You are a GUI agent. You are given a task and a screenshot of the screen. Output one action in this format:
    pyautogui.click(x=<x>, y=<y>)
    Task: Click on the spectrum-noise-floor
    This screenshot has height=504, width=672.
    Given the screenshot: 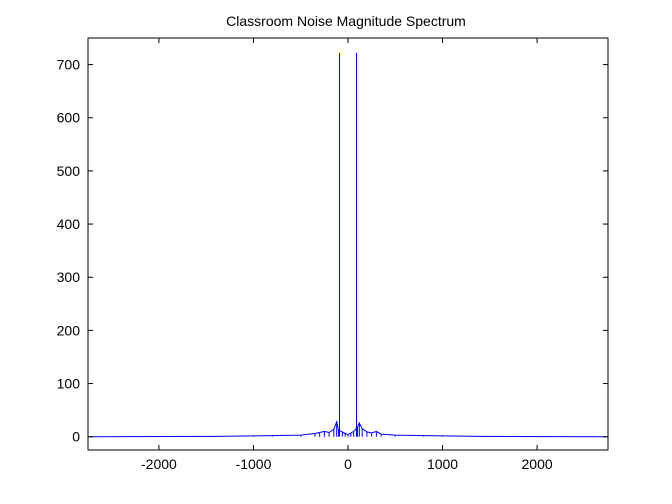 What is the action you would take?
    pyautogui.click(x=348, y=429)
    